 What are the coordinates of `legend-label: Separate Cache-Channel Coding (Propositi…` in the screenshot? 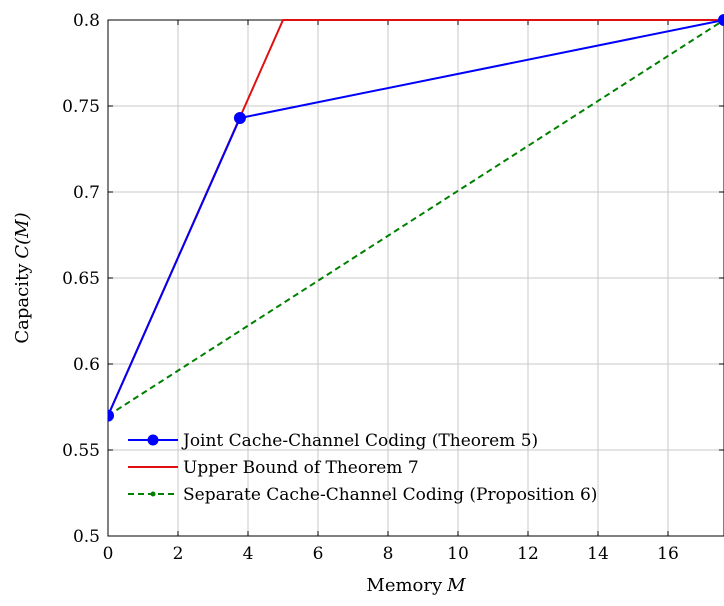 It's located at (390, 495).